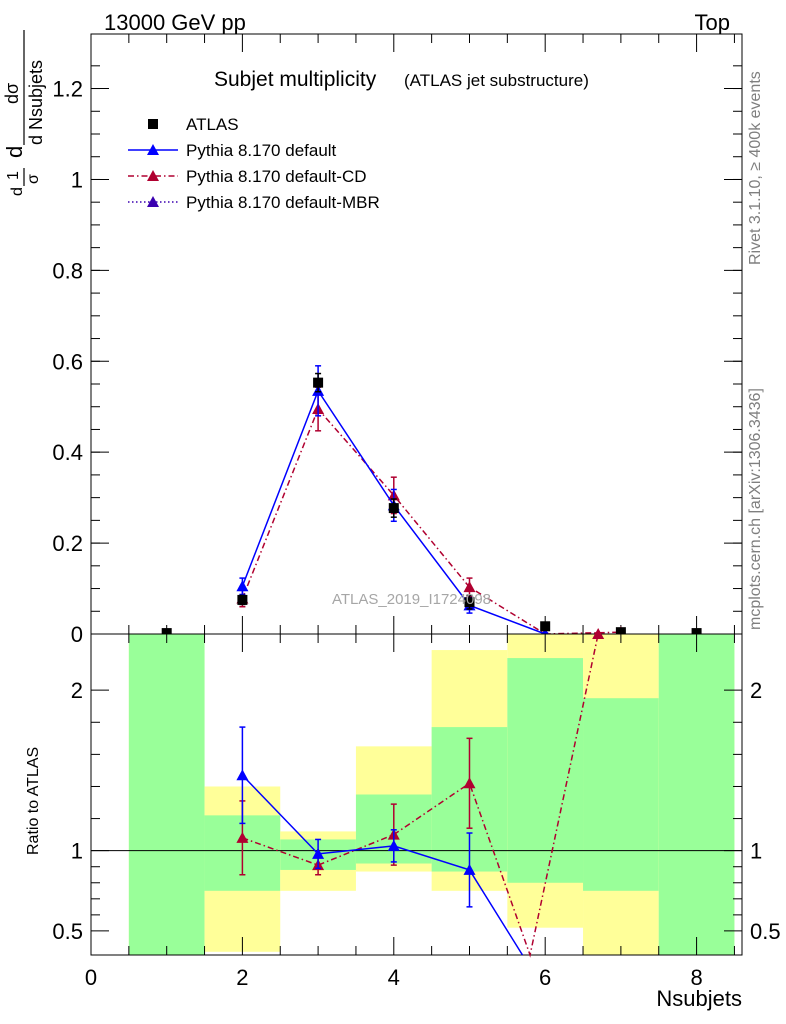 The width and height of the screenshot is (786, 1024). What do you see at coordinates (24, 113) in the screenshot?
I see `y-axis-label-main: d 1 σ d dσ d Nsubjets` at bounding box center [24, 113].